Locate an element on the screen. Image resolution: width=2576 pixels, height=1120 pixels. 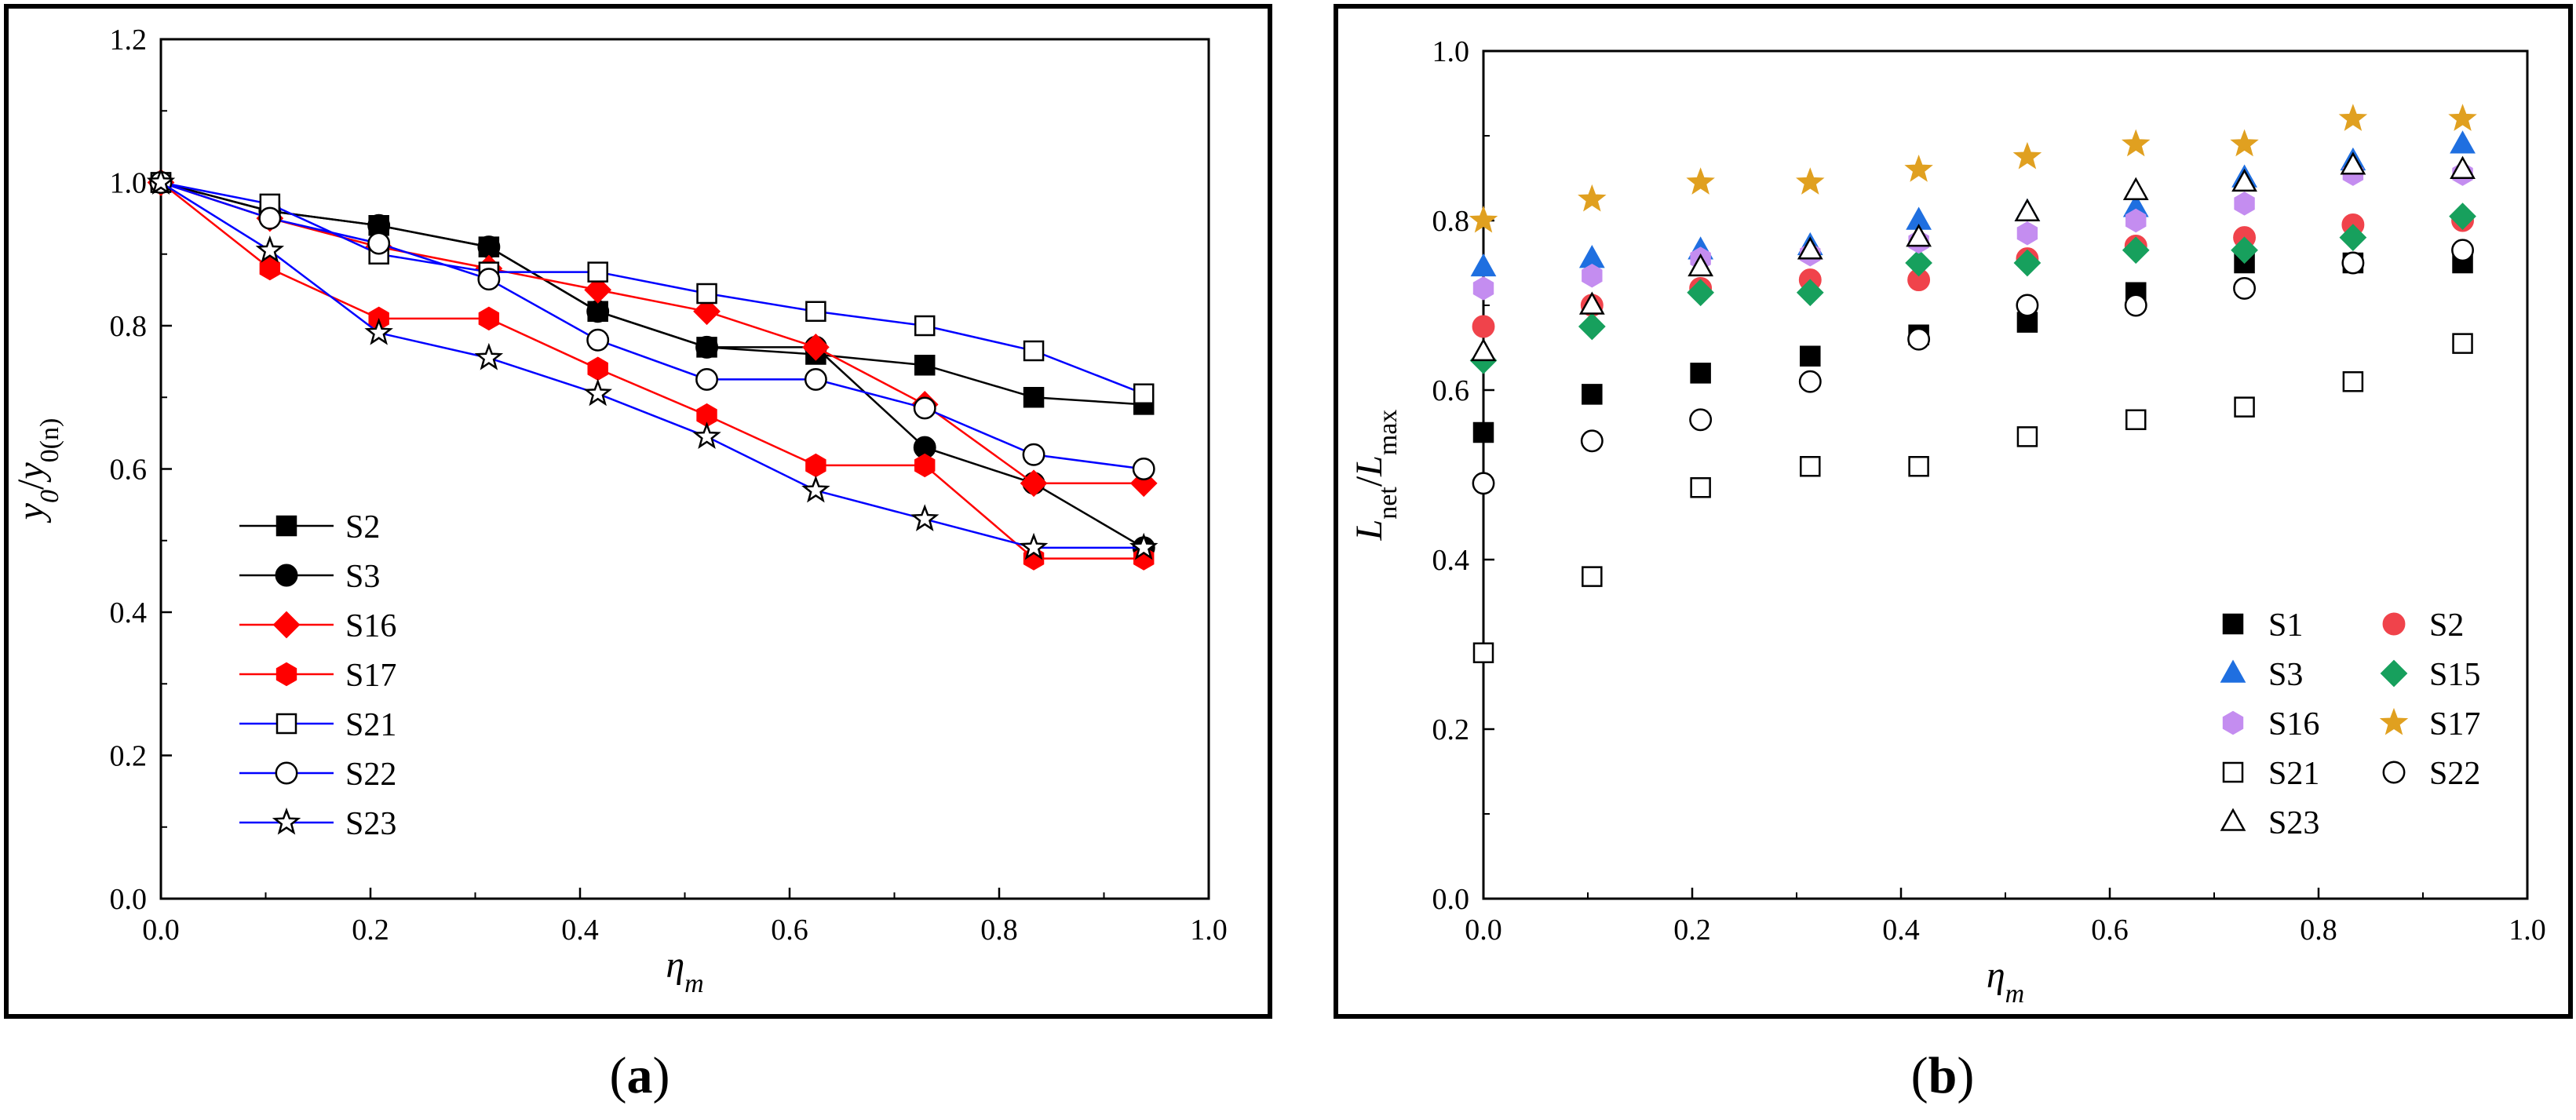
series-S21 is located at coordinates (1972, 498).